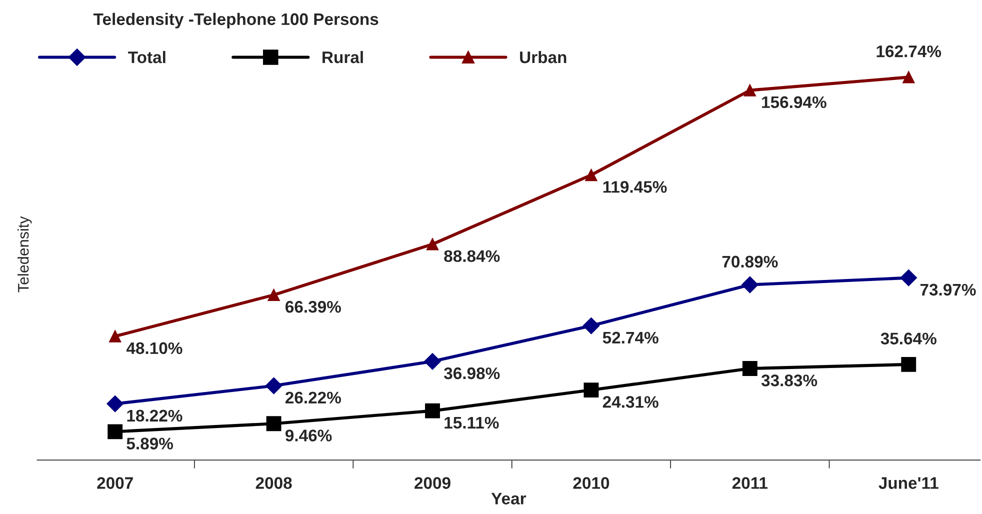 This screenshot has width=982, height=514. Describe the element at coordinates (147, 57) in the screenshot. I see `legend-label: Total` at that location.